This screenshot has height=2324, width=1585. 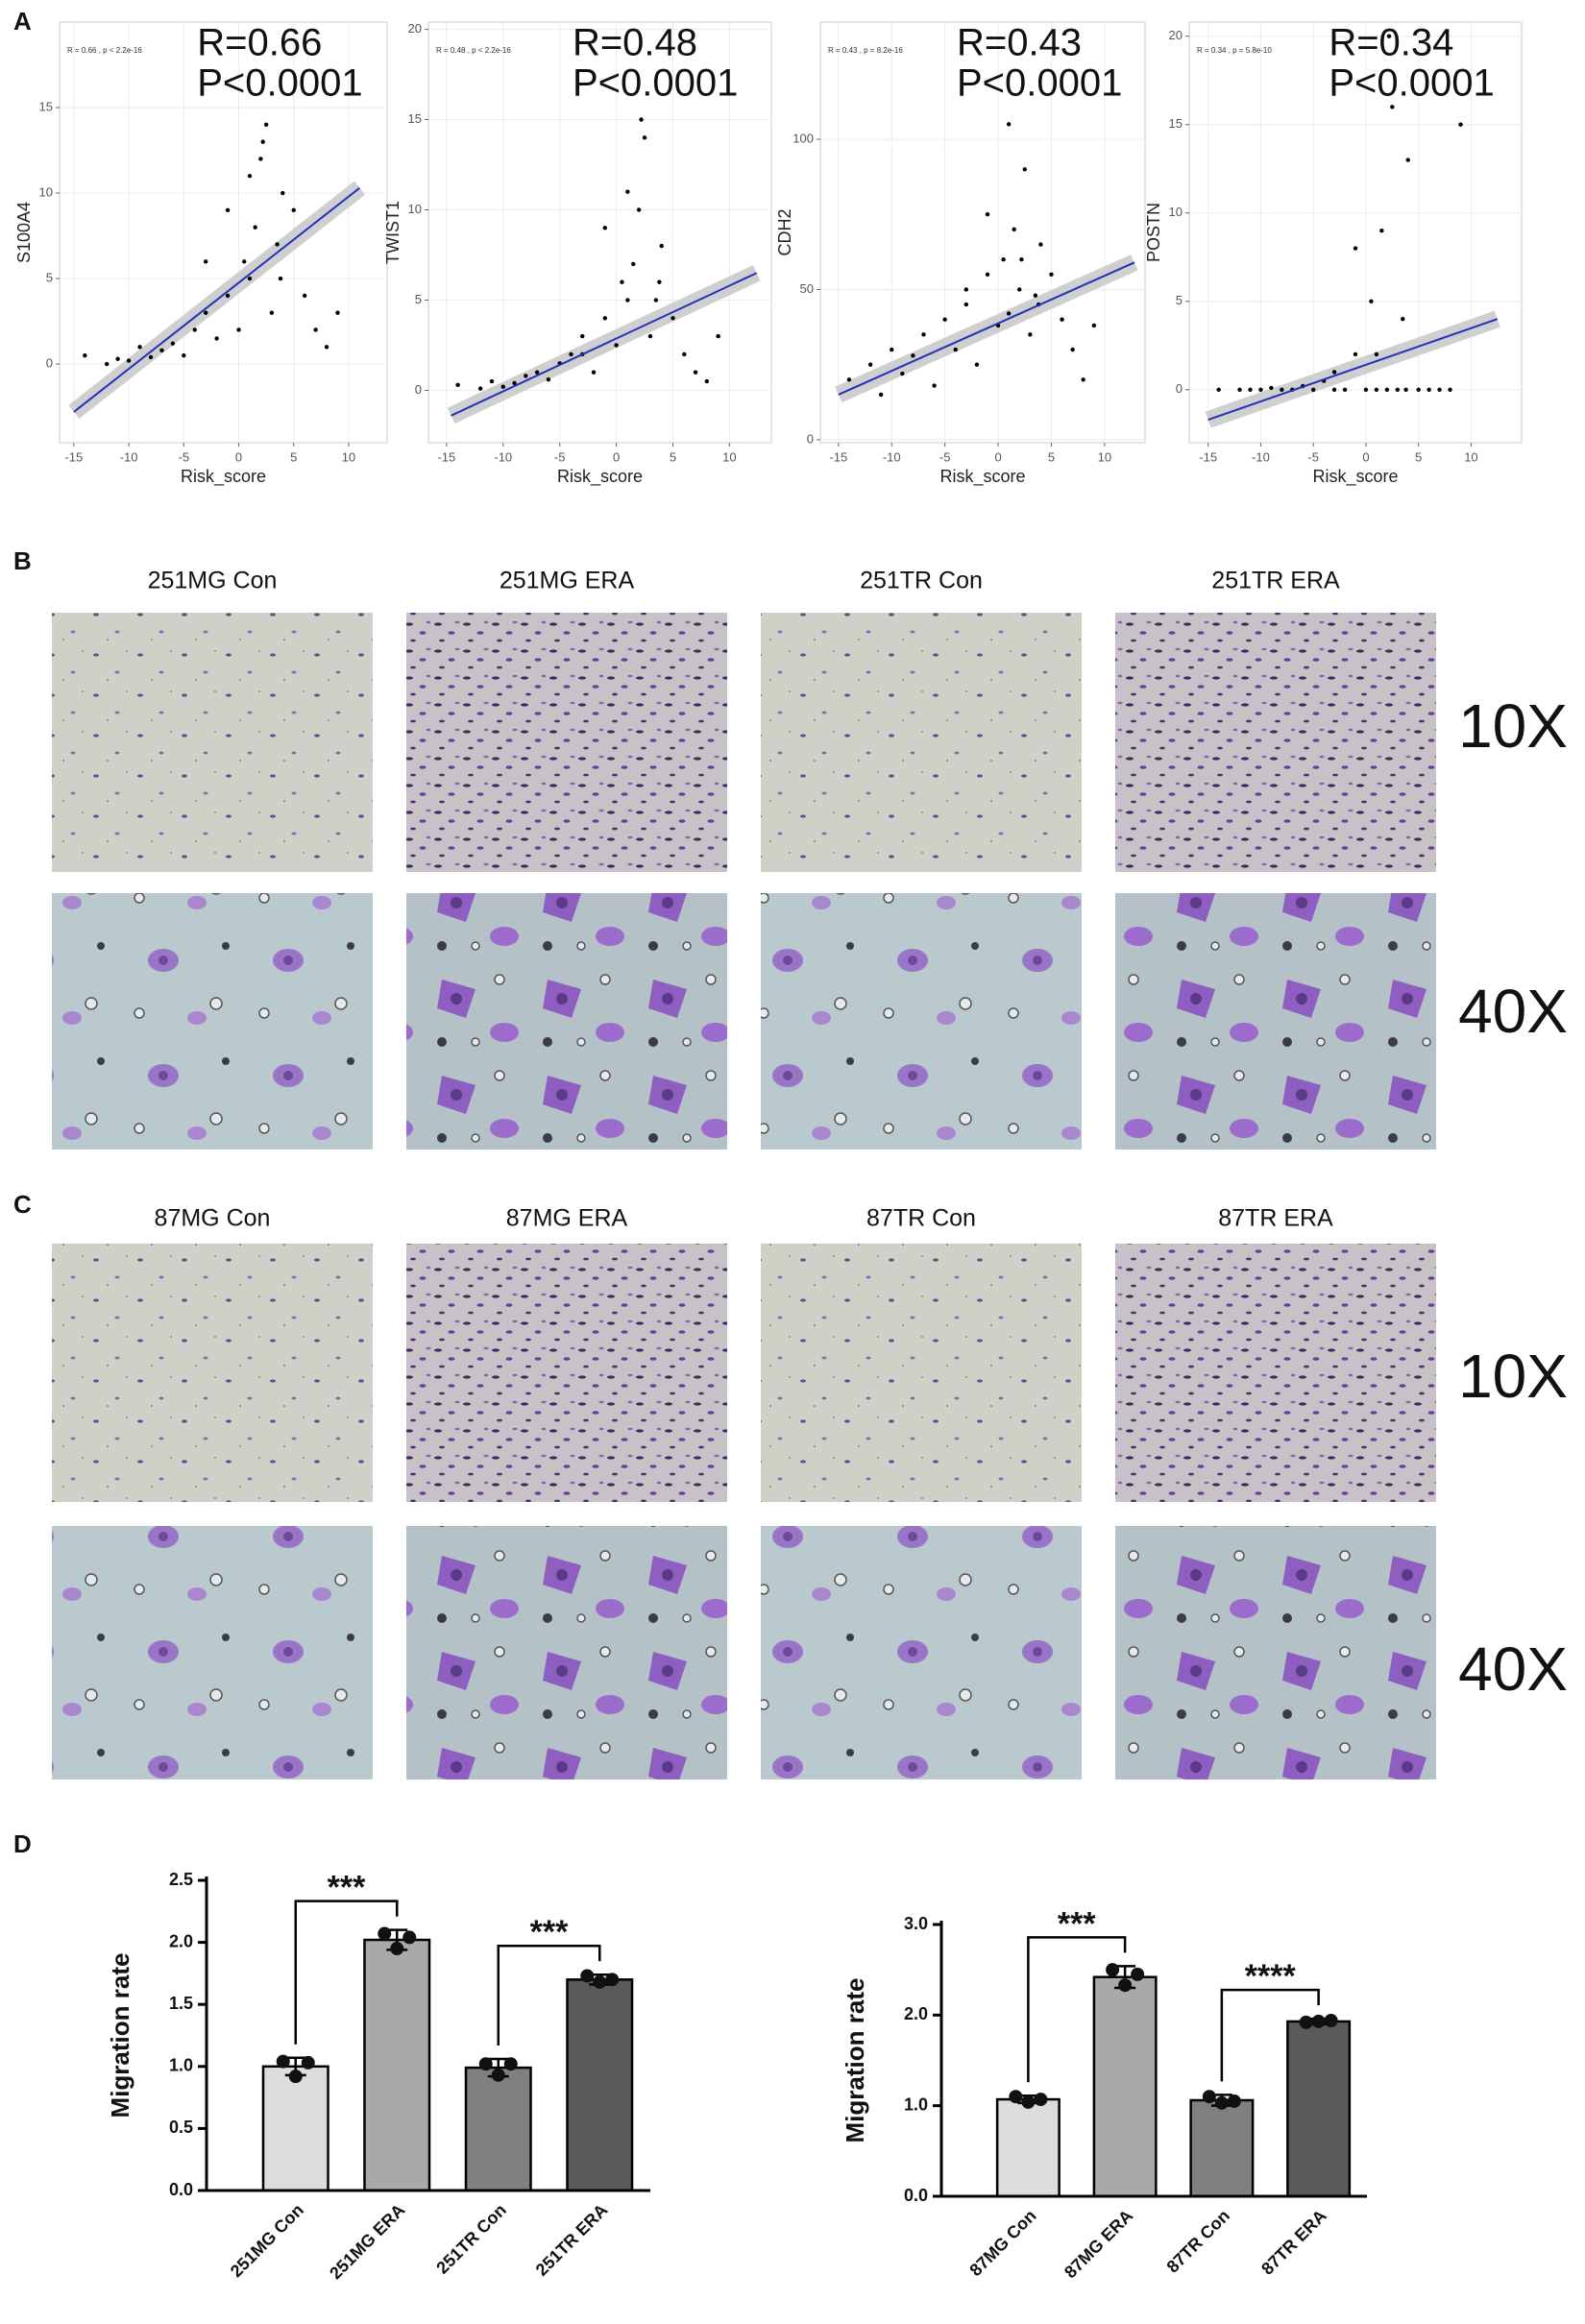 I want to click on x-tick-label: 5, so click(x=1051, y=456).